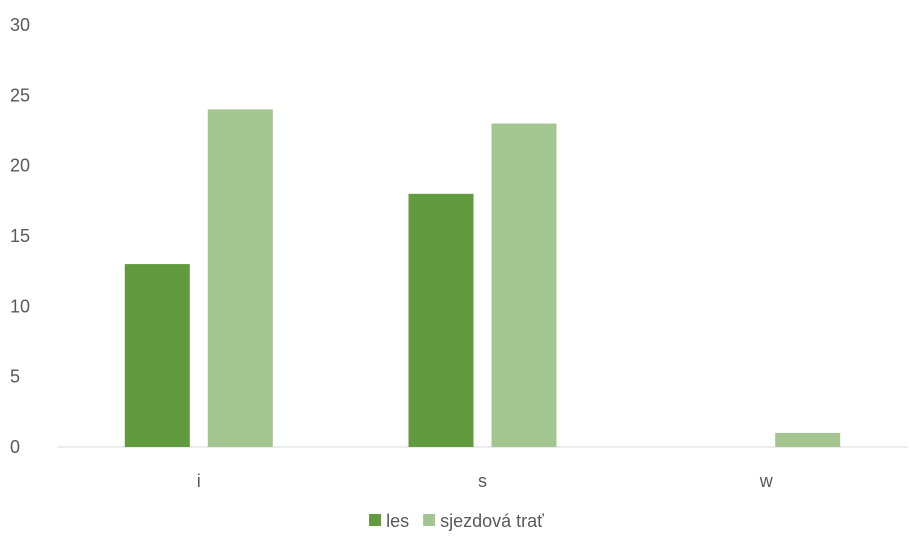 This screenshot has width=913, height=545. I want to click on y-tick-label: 10, so click(20, 306).